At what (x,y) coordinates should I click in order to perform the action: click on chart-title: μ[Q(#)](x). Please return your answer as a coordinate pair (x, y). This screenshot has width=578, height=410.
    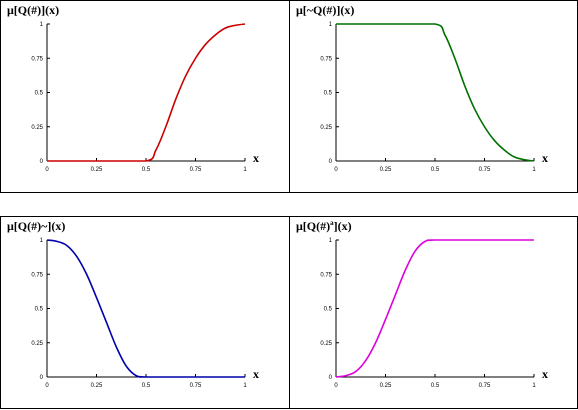
    Looking at the image, I should click on (33, 10).